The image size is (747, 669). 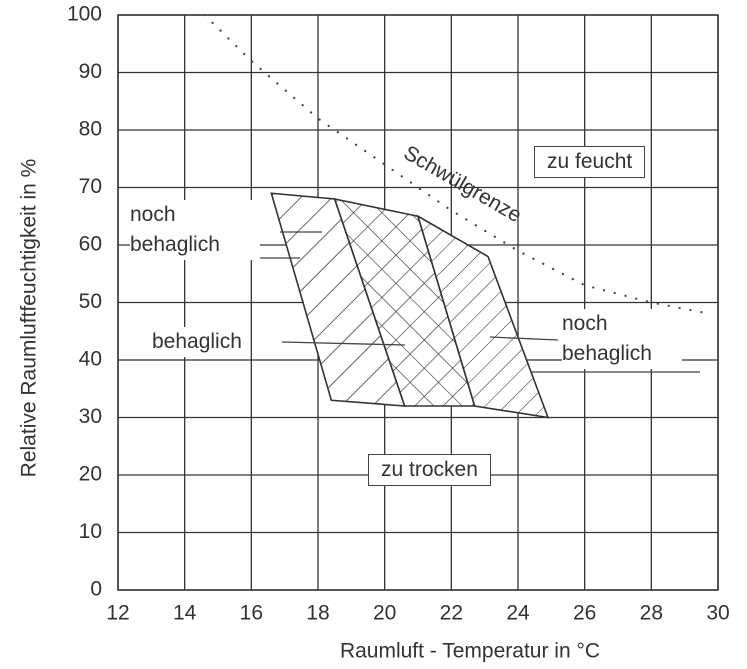 What do you see at coordinates (197, 342) in the screenshot?
I see `region-label: behaglich` at bounding box center [197, 342].